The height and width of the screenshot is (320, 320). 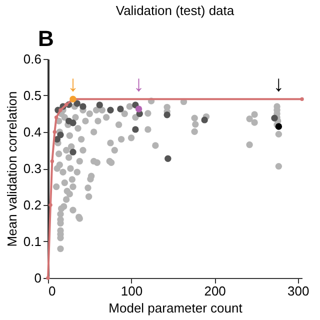 I want to click on text: B, so click(x=46, y=38).